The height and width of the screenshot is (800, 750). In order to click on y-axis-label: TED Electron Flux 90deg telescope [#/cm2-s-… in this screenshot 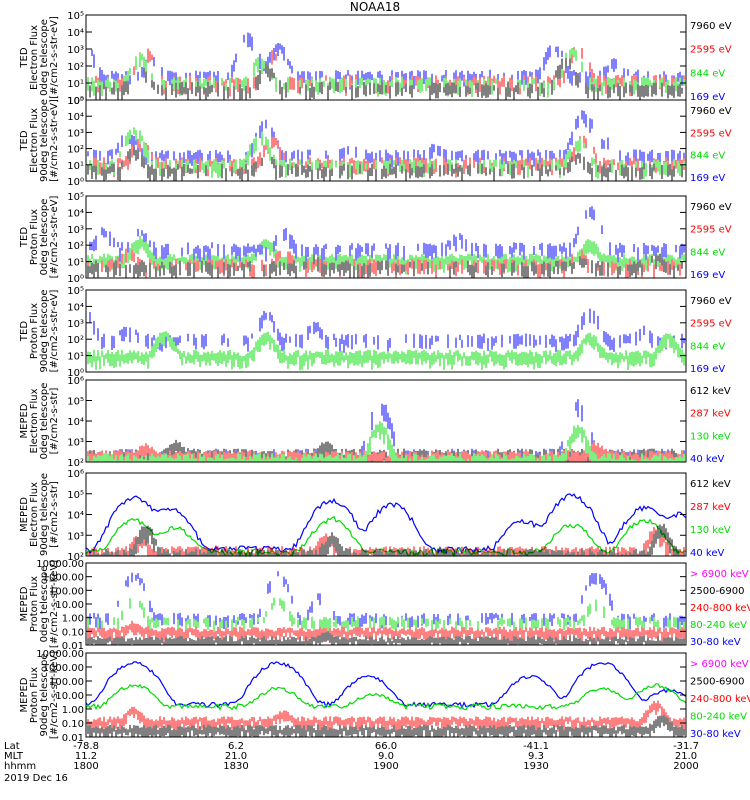, I will do `click(39, 140)`.